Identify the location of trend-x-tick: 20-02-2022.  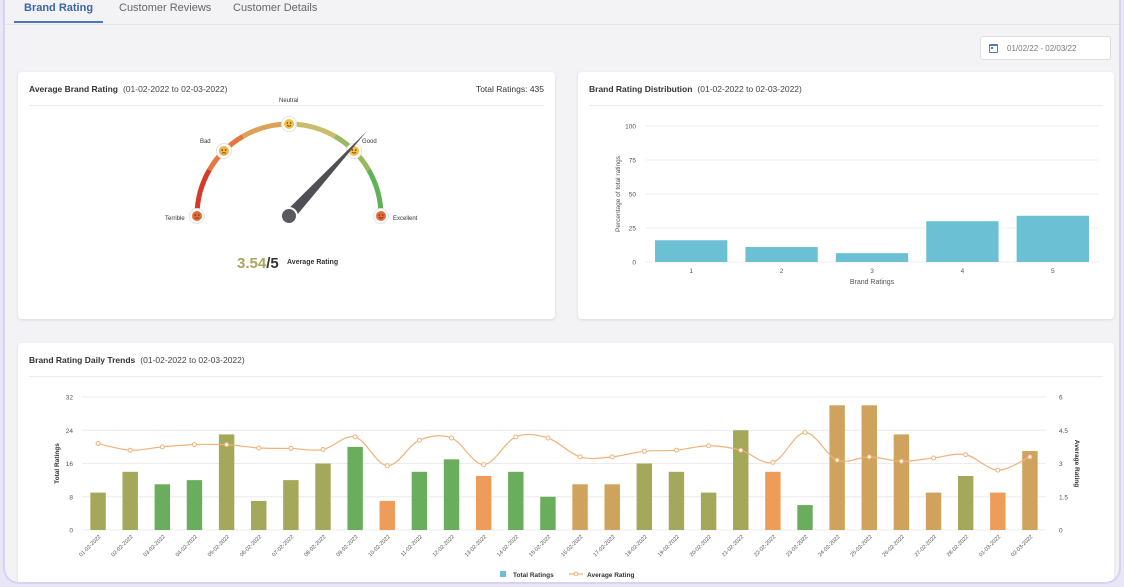
(701, 546).